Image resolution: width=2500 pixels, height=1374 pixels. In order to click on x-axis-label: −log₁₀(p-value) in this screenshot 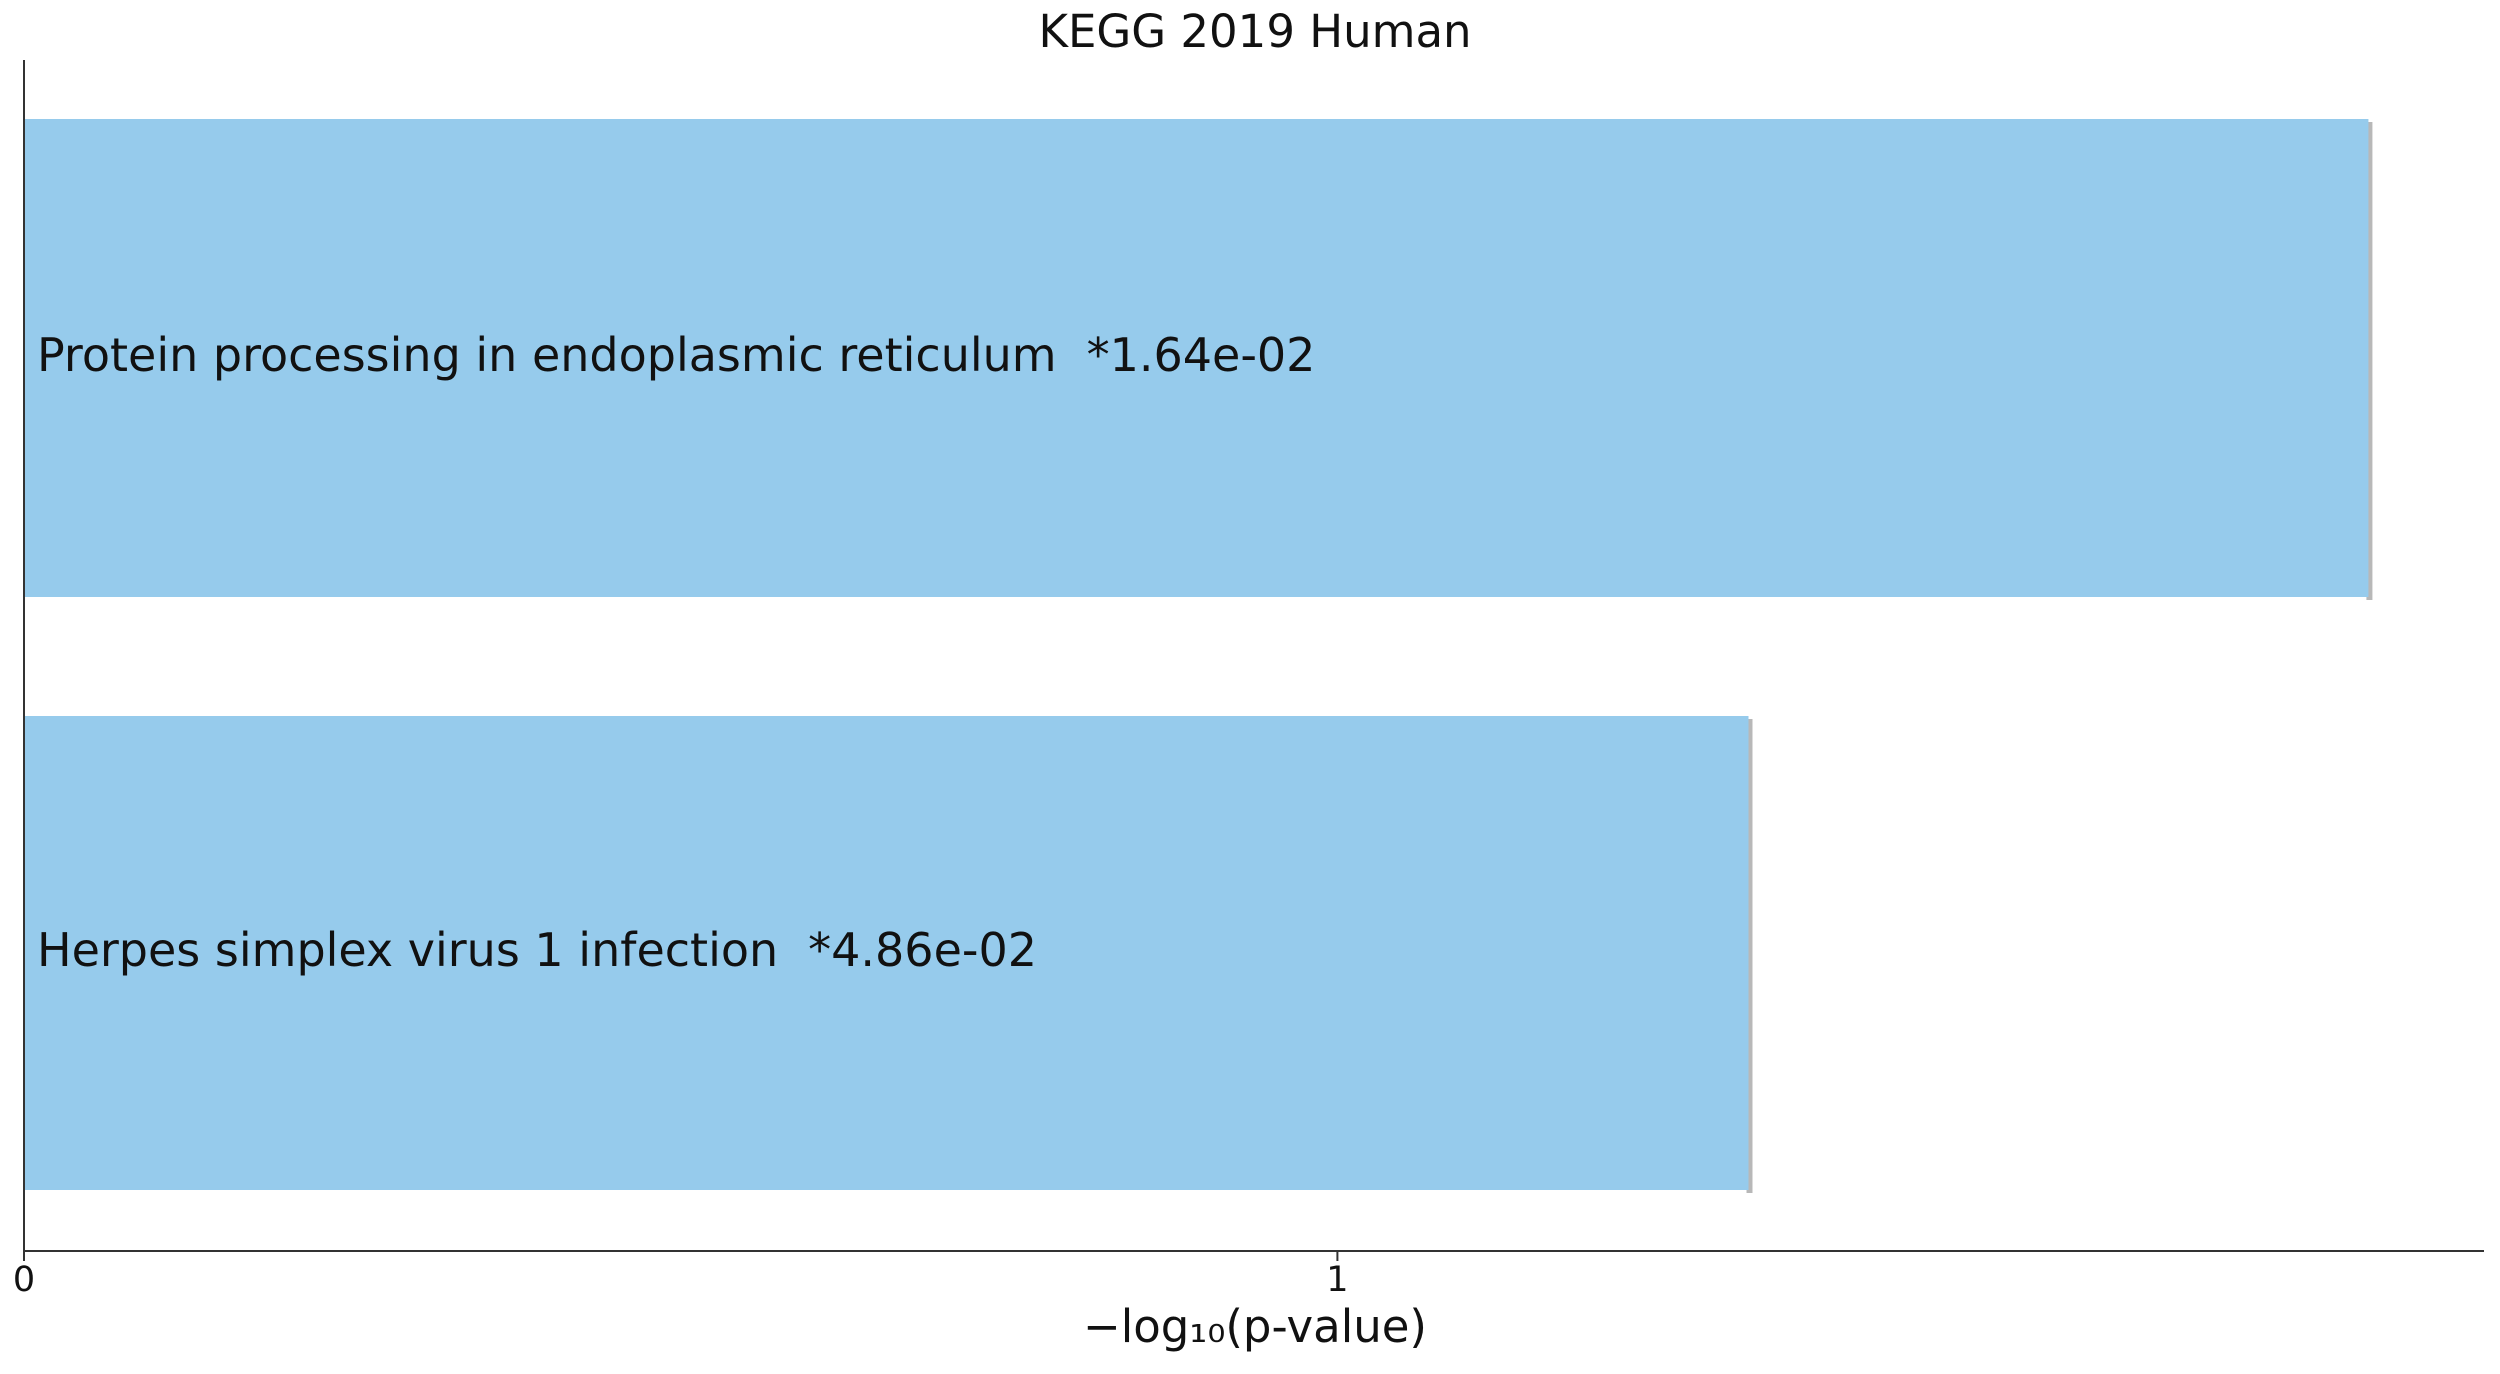, I will do `click(1255, 1326)`.